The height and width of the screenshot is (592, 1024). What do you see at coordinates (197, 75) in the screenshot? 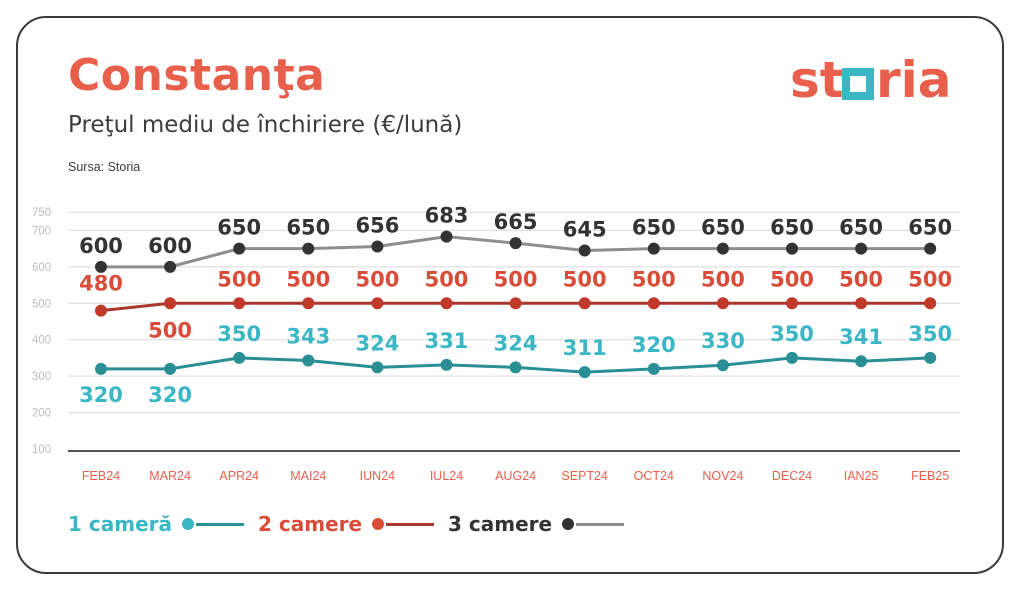
I see `page-title: Constanţa` at bounding box center [197, 75].